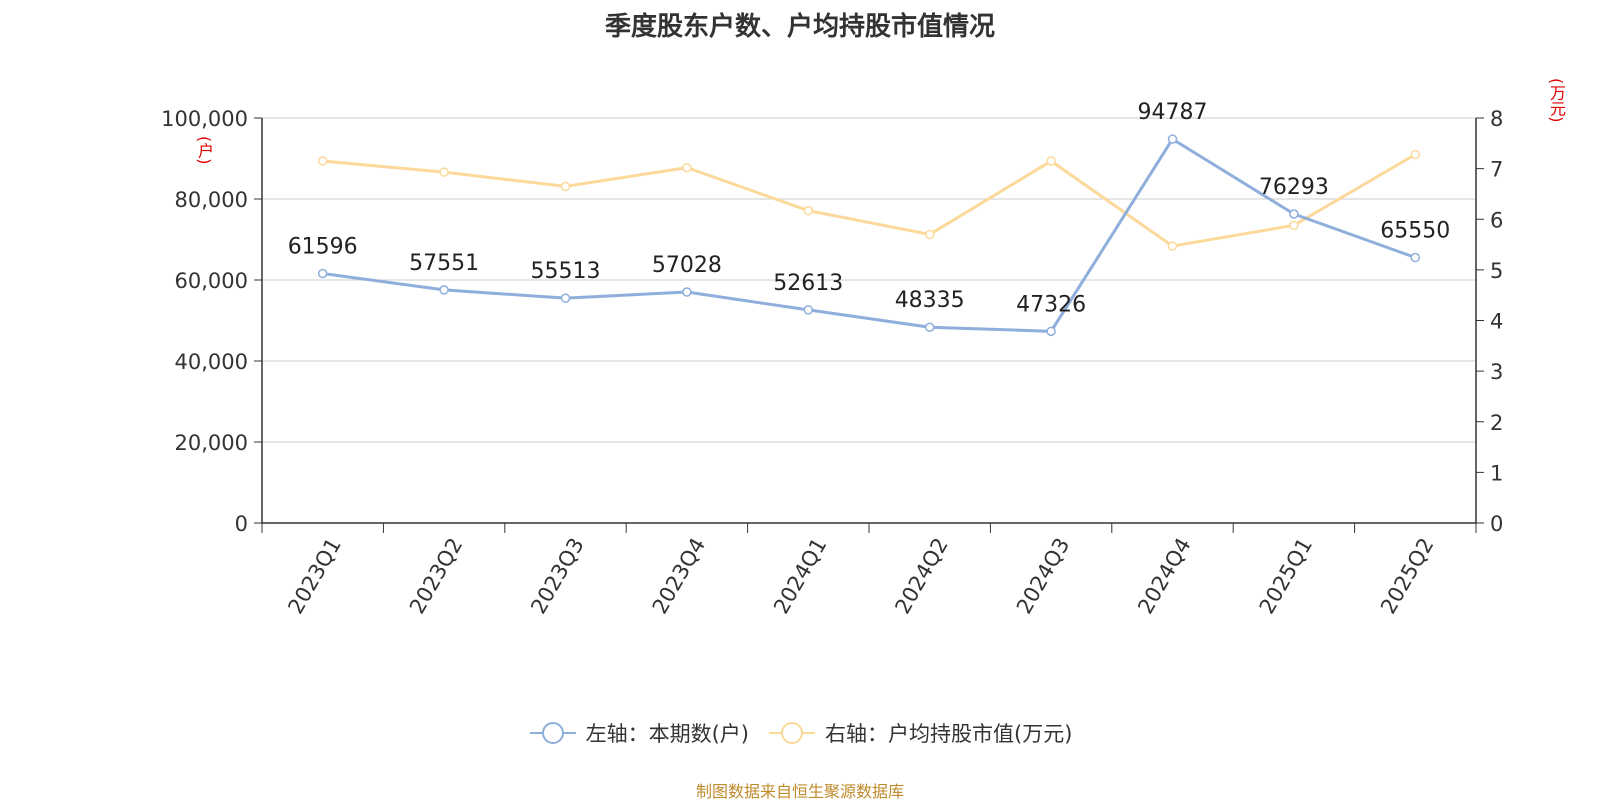  Describe the element at coordinates (1496, 423) in the screenshot. I see `right-axis-tick-label: 2` at that location.